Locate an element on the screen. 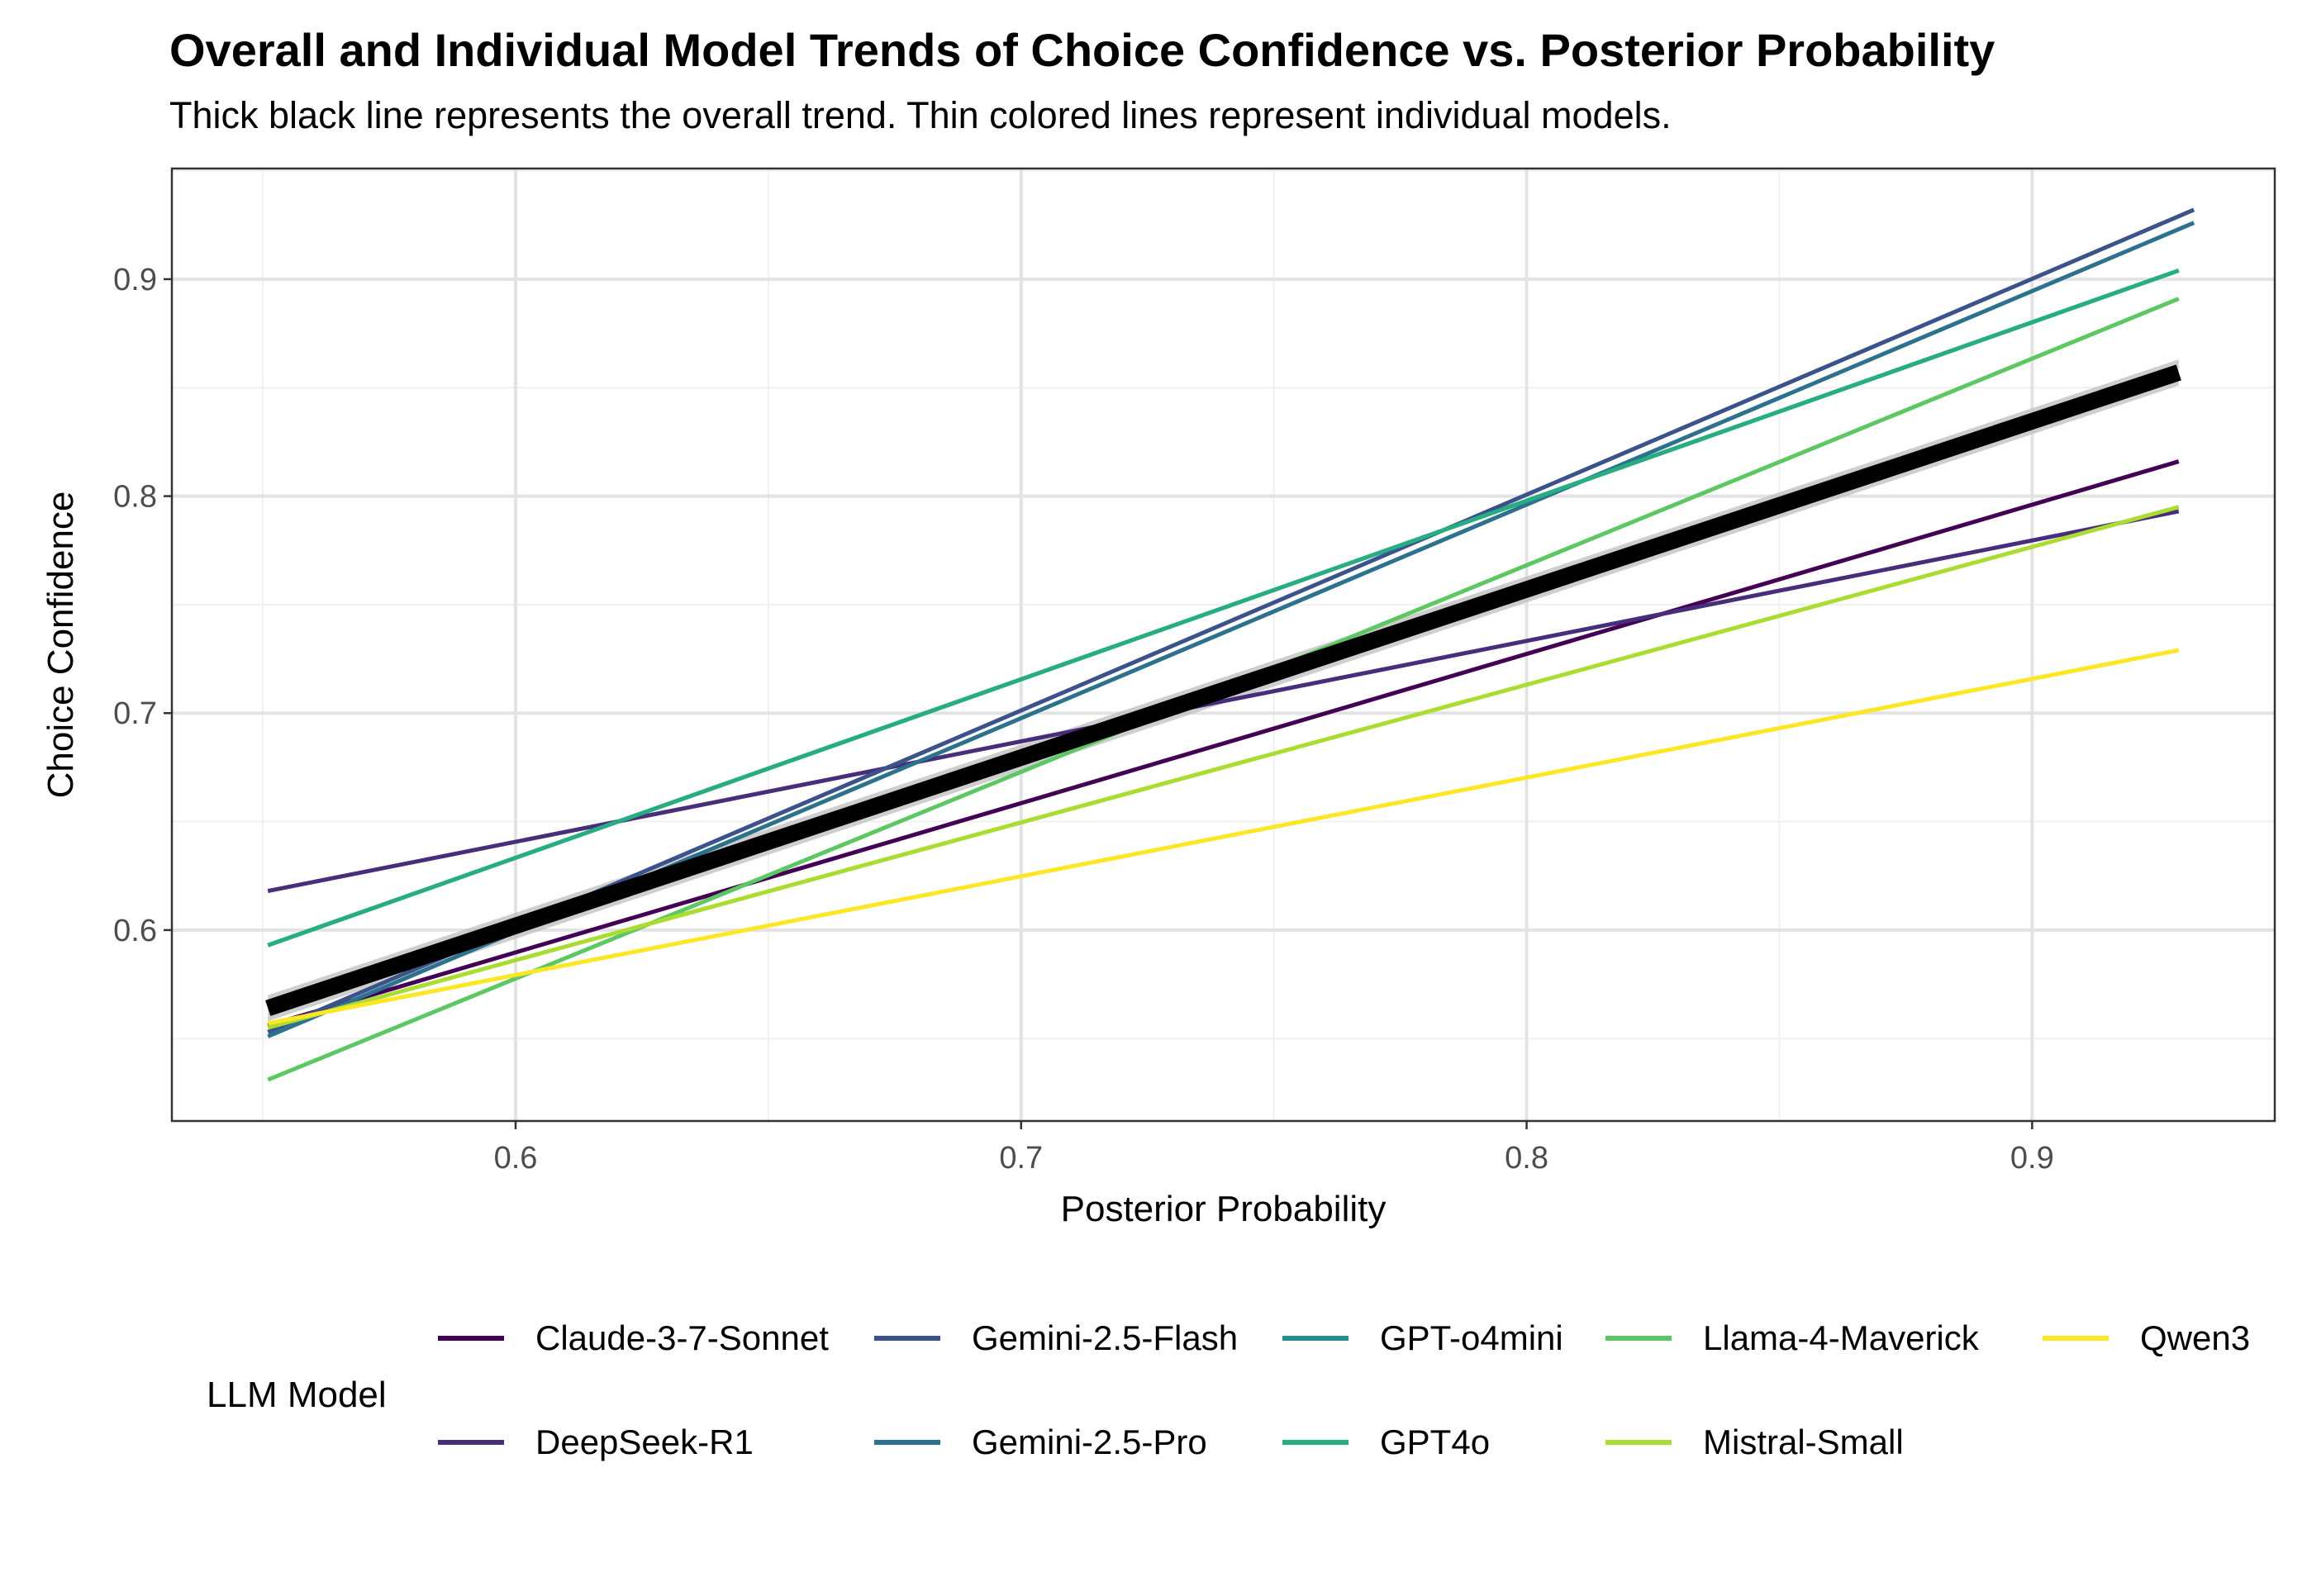  legend-item-gemini-2-5-flash: Gemini-2.5-Flash is located at coordinates (1056, 1338).